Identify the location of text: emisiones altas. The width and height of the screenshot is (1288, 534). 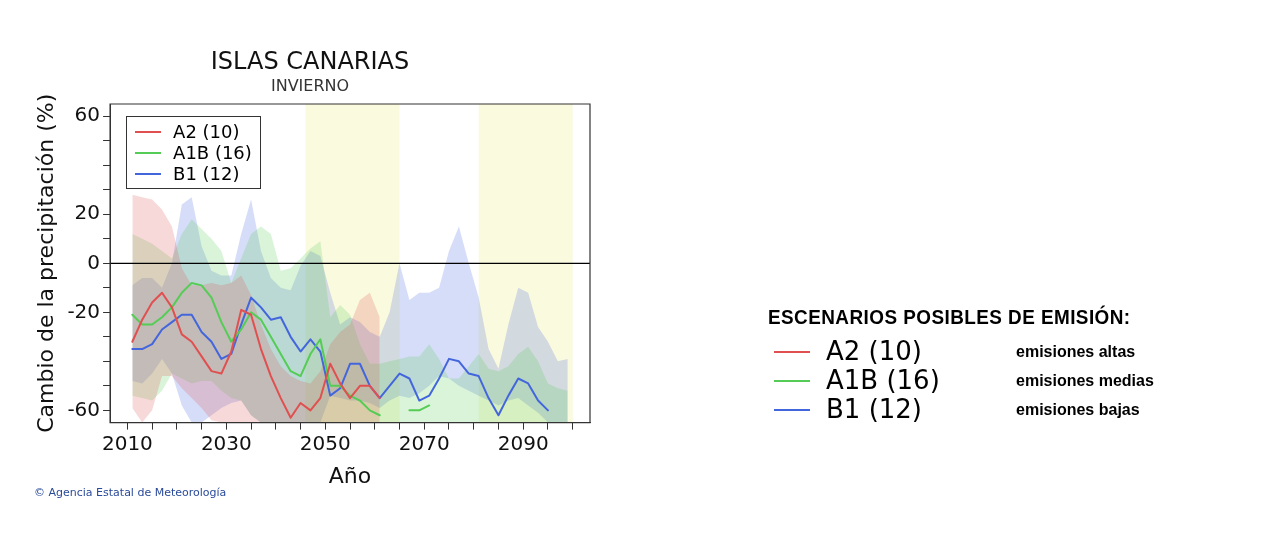
(1076, 351).